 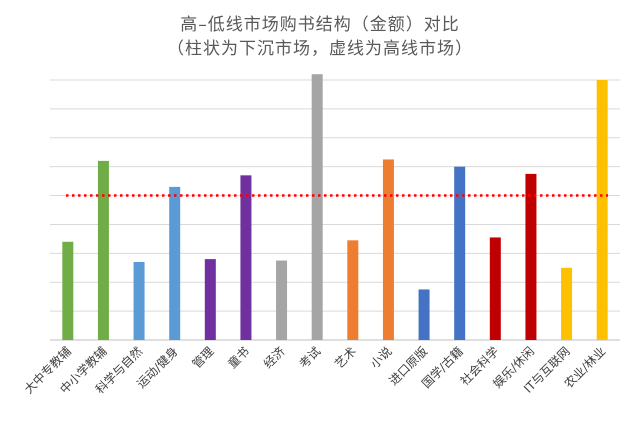 What do you see at coordinates (203, 358) in the screenshot?
I see `x-tick-label: 管理` at bounding box center [203, 358].